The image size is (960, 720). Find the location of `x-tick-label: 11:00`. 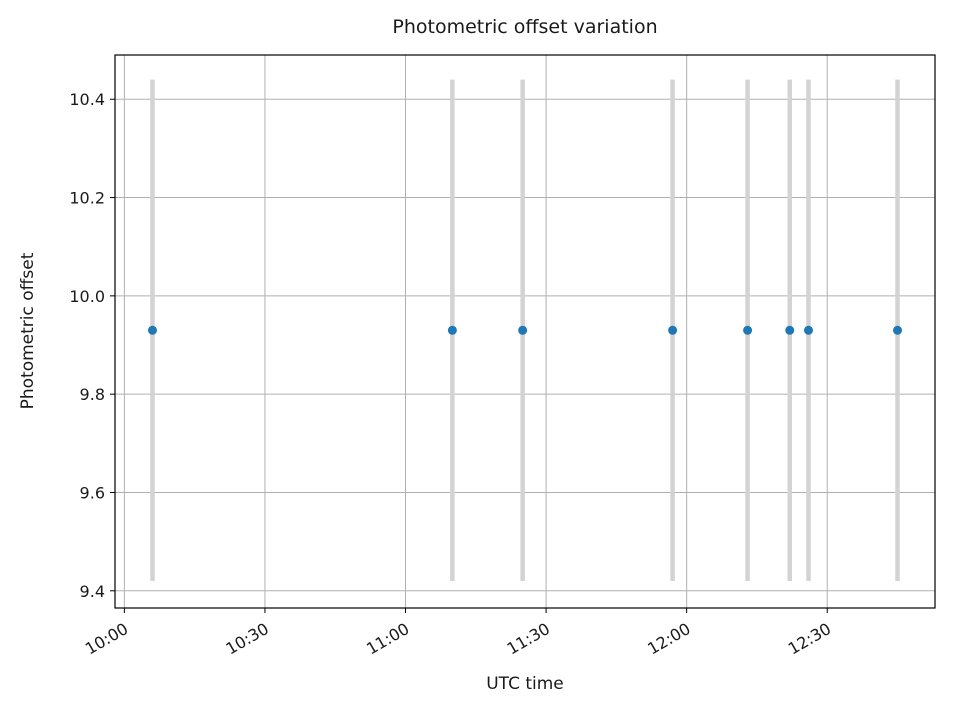

x-tick-label: 11:00 is located at coordinates (387, 639).